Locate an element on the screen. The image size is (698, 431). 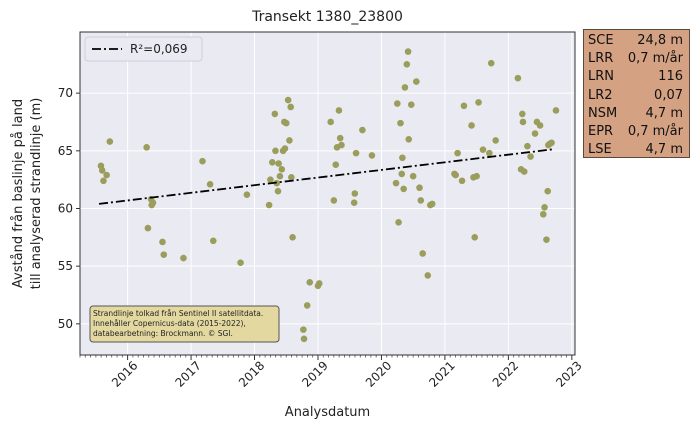
y-tick-label: 50 is located at coordinates (65, 324).